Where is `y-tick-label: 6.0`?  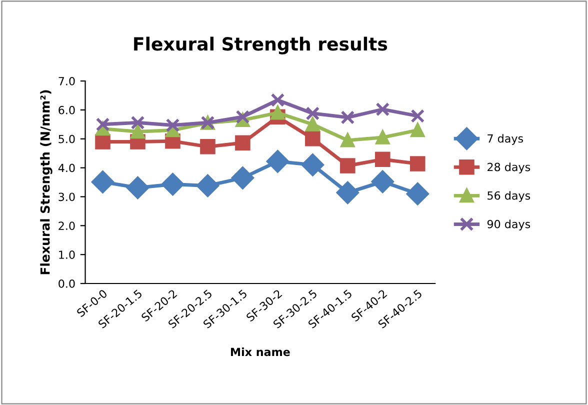
y-tick-label: 6.0 is located at coordinates (66, 110).